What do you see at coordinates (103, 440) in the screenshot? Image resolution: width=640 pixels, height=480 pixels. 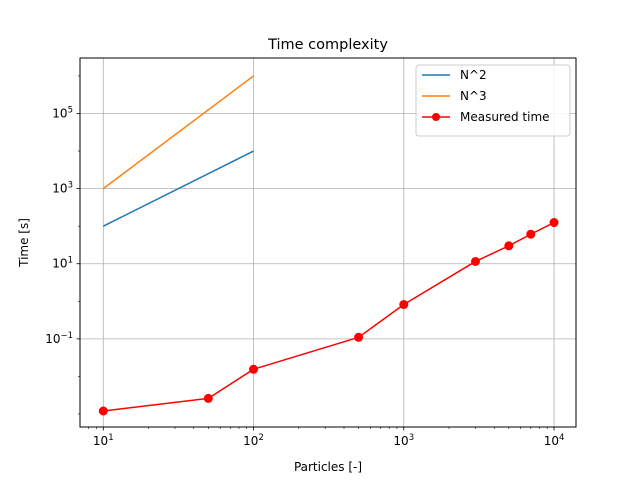 I see `x-tick-label: 101` at bounding box center [103, 440].